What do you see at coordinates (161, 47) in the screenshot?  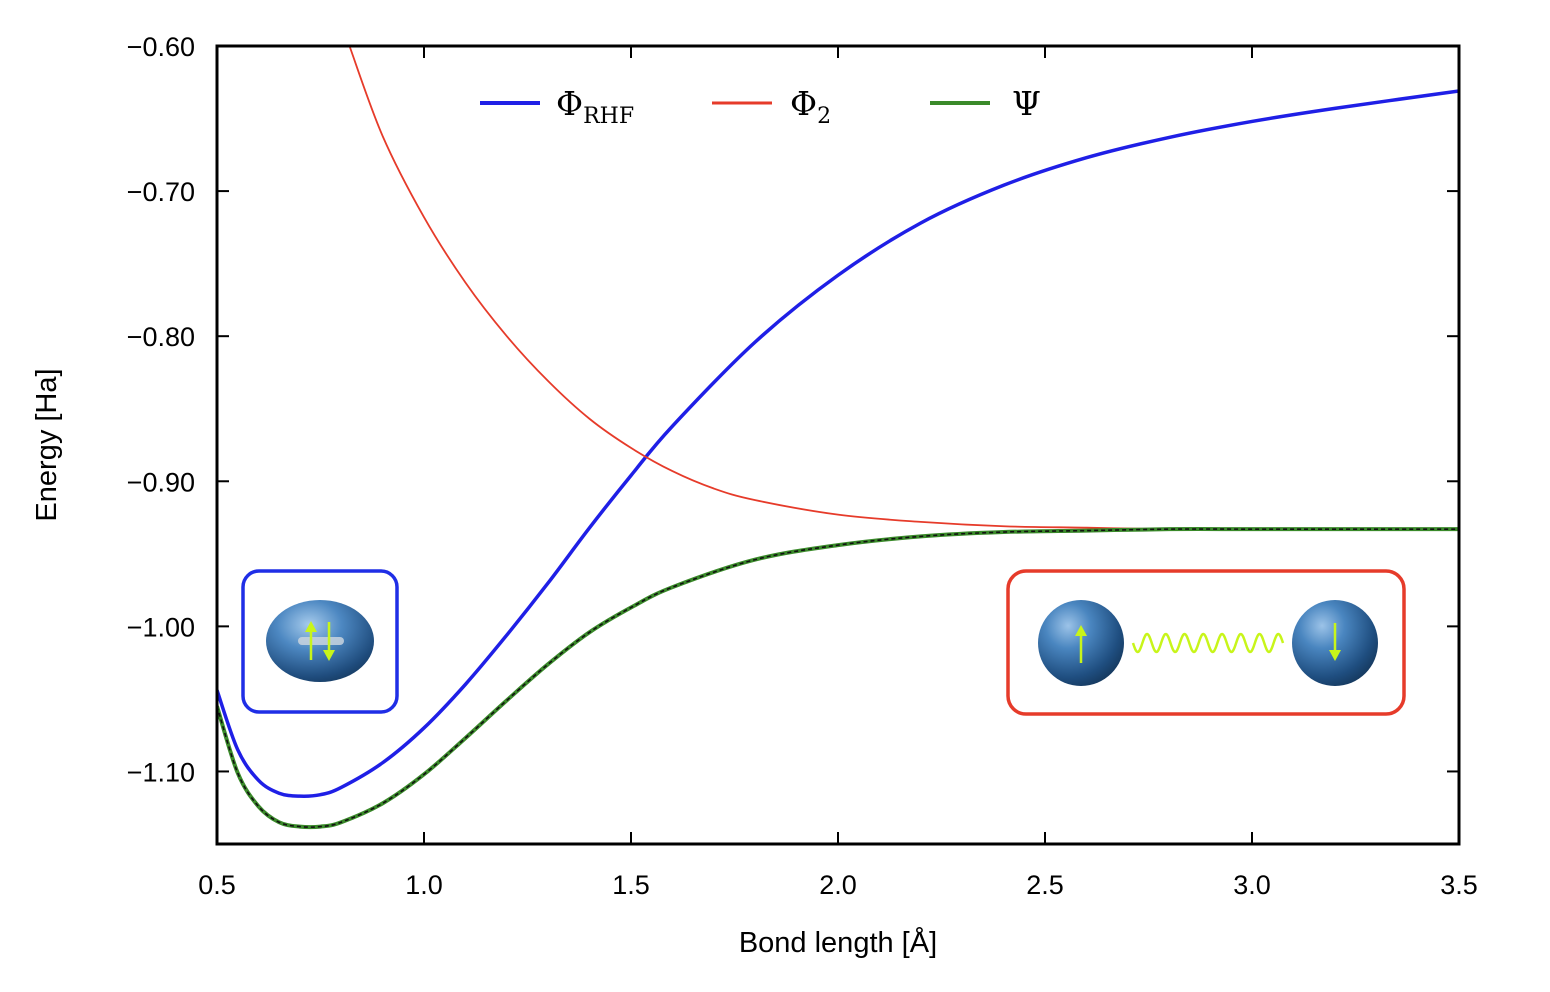 I see `y-tick-label: −0.60` at bounding box center [161, 47].